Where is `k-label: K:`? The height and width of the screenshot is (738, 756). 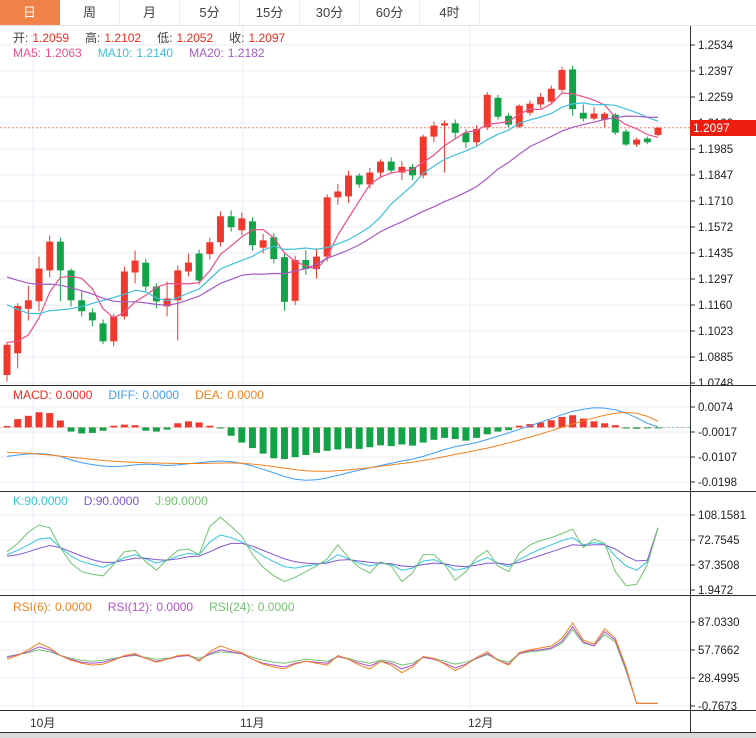 k-label: K: is located at coordinates (19, 501).